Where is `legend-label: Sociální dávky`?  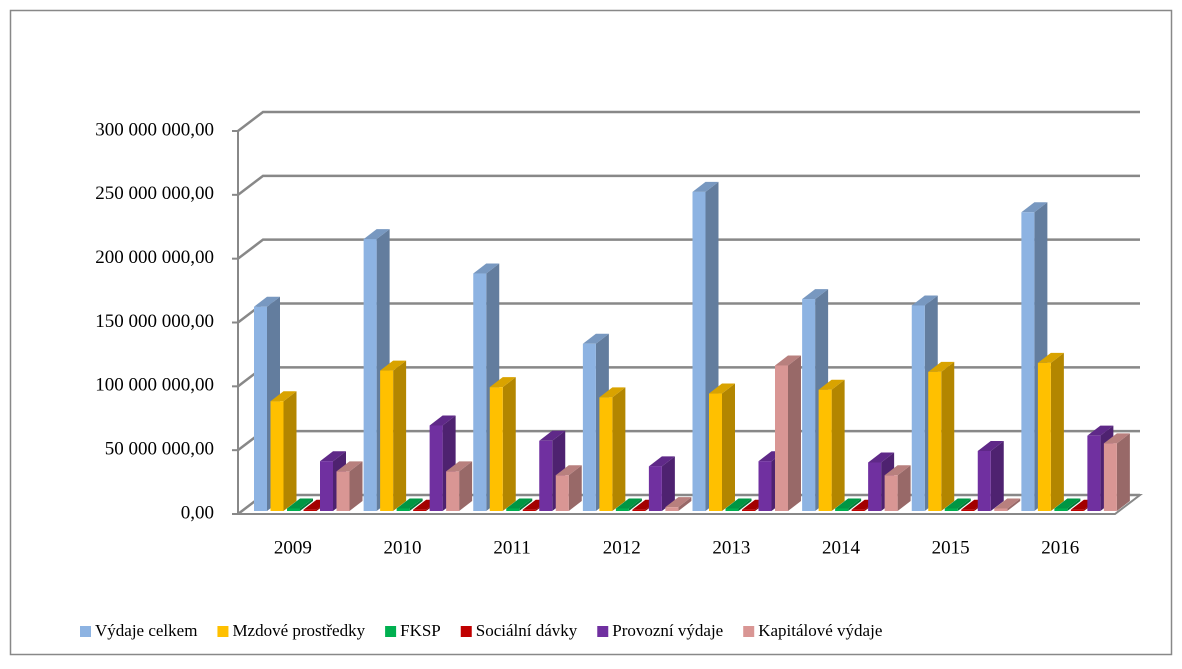
legend-label: Sociální dávky is located at coordinates (527, 630).